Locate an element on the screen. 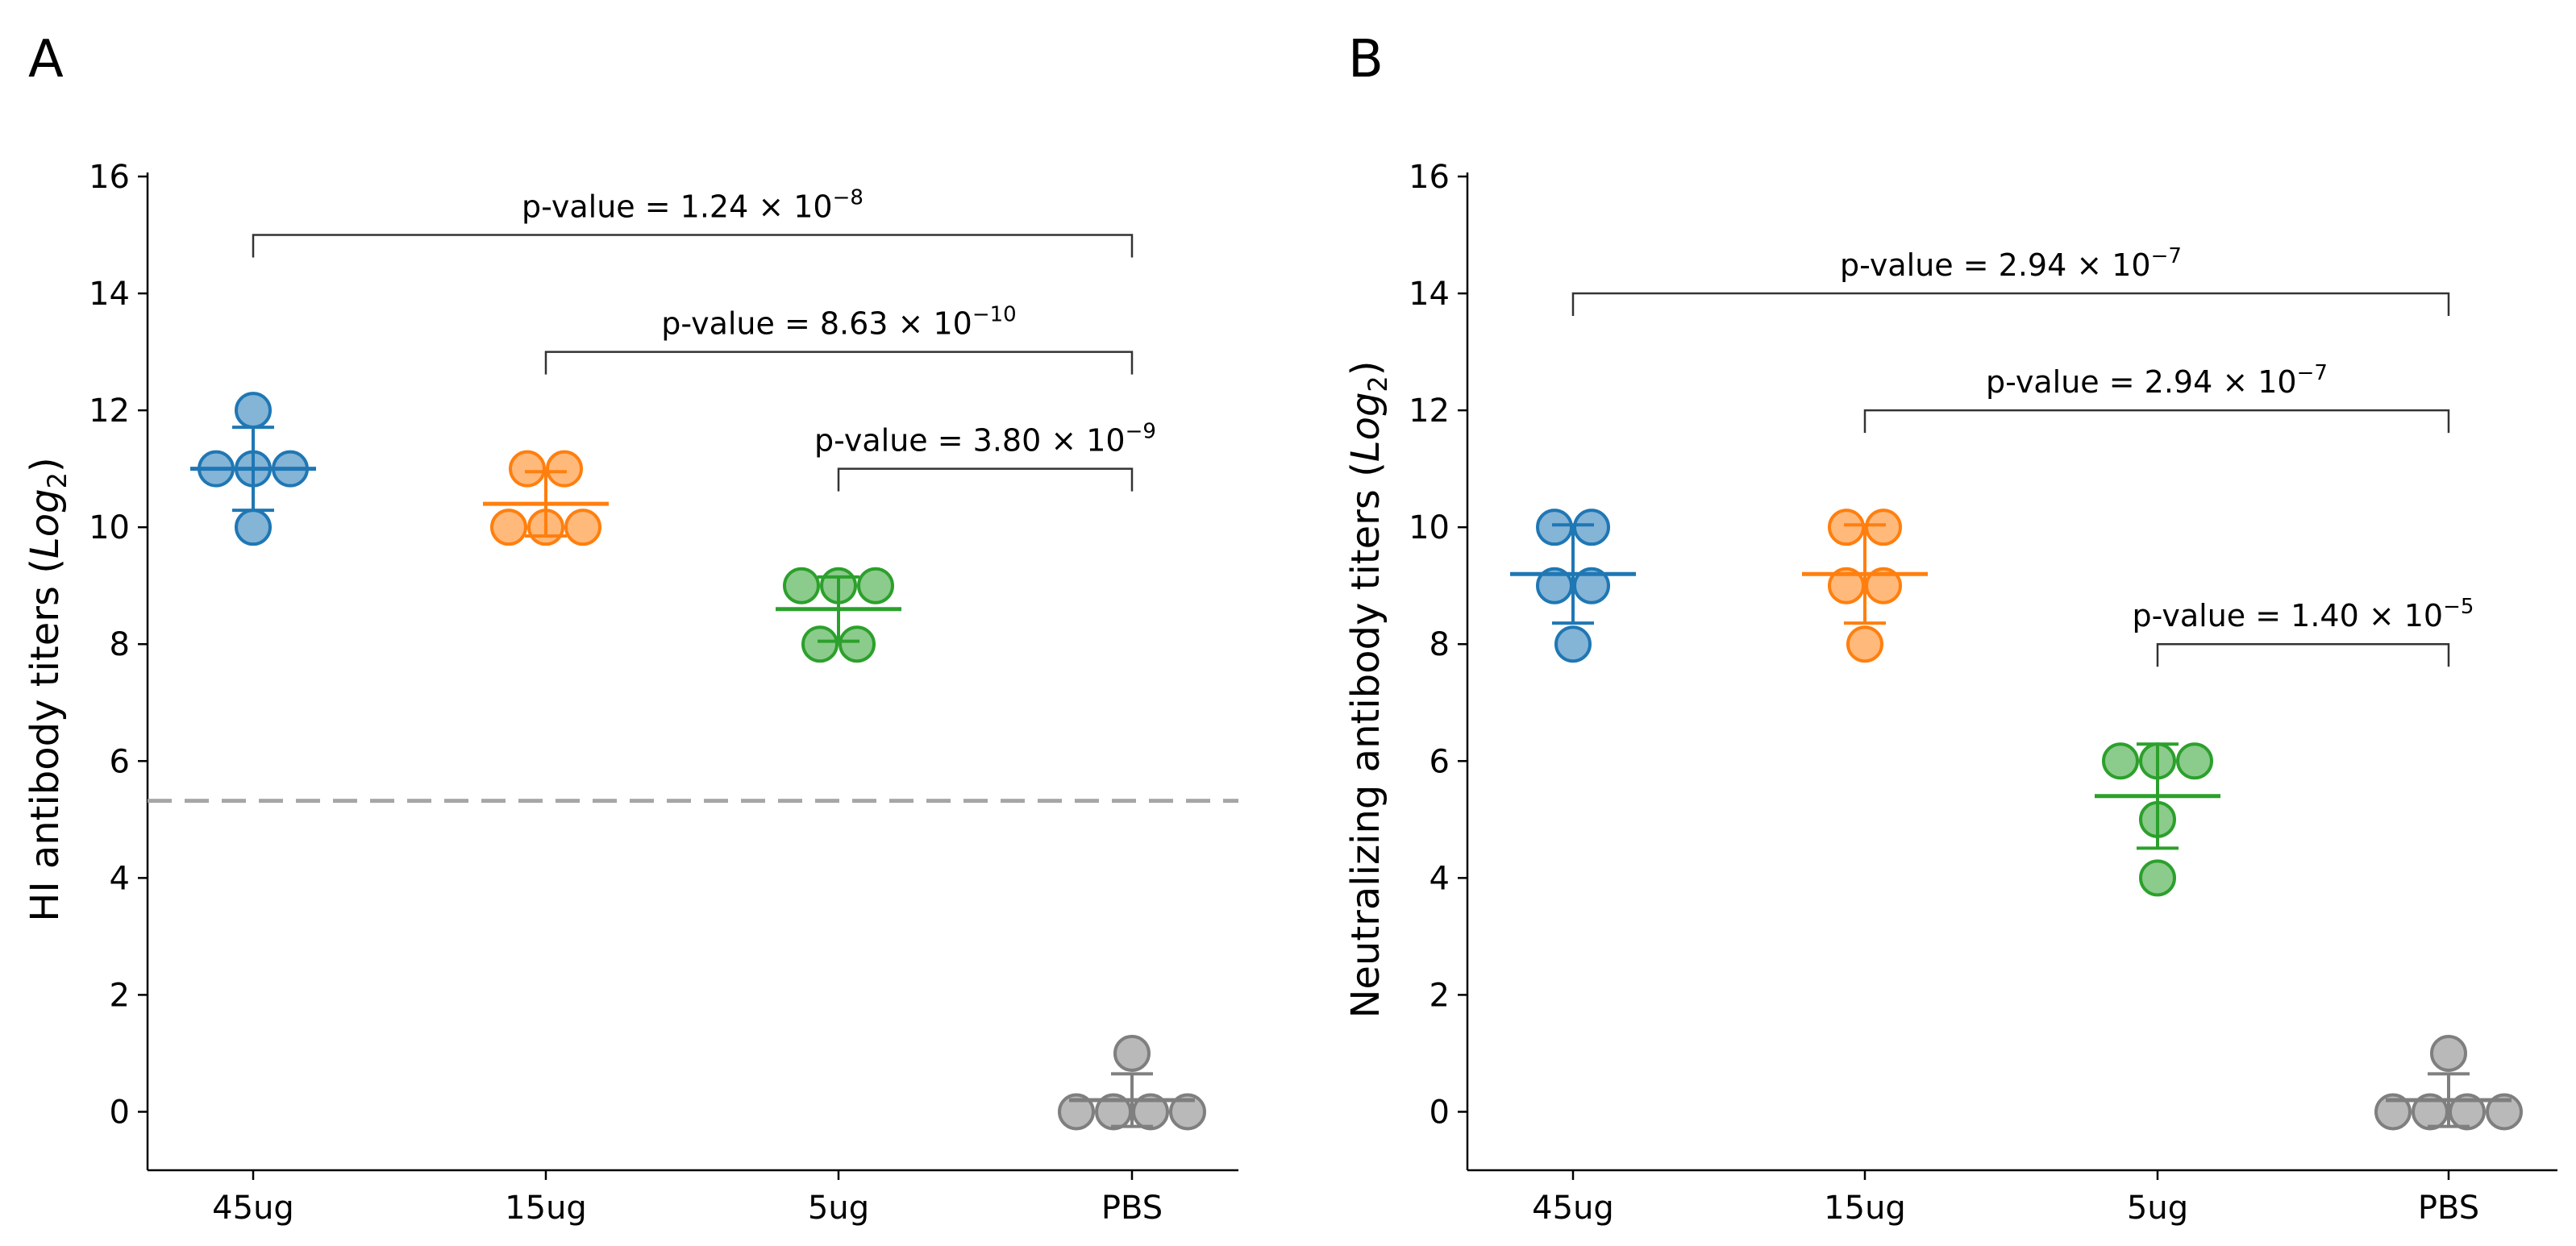 The width and height of the screenshot is (2576, 1246). p-value-exponent: −8 is located at coordinates (848, 198).